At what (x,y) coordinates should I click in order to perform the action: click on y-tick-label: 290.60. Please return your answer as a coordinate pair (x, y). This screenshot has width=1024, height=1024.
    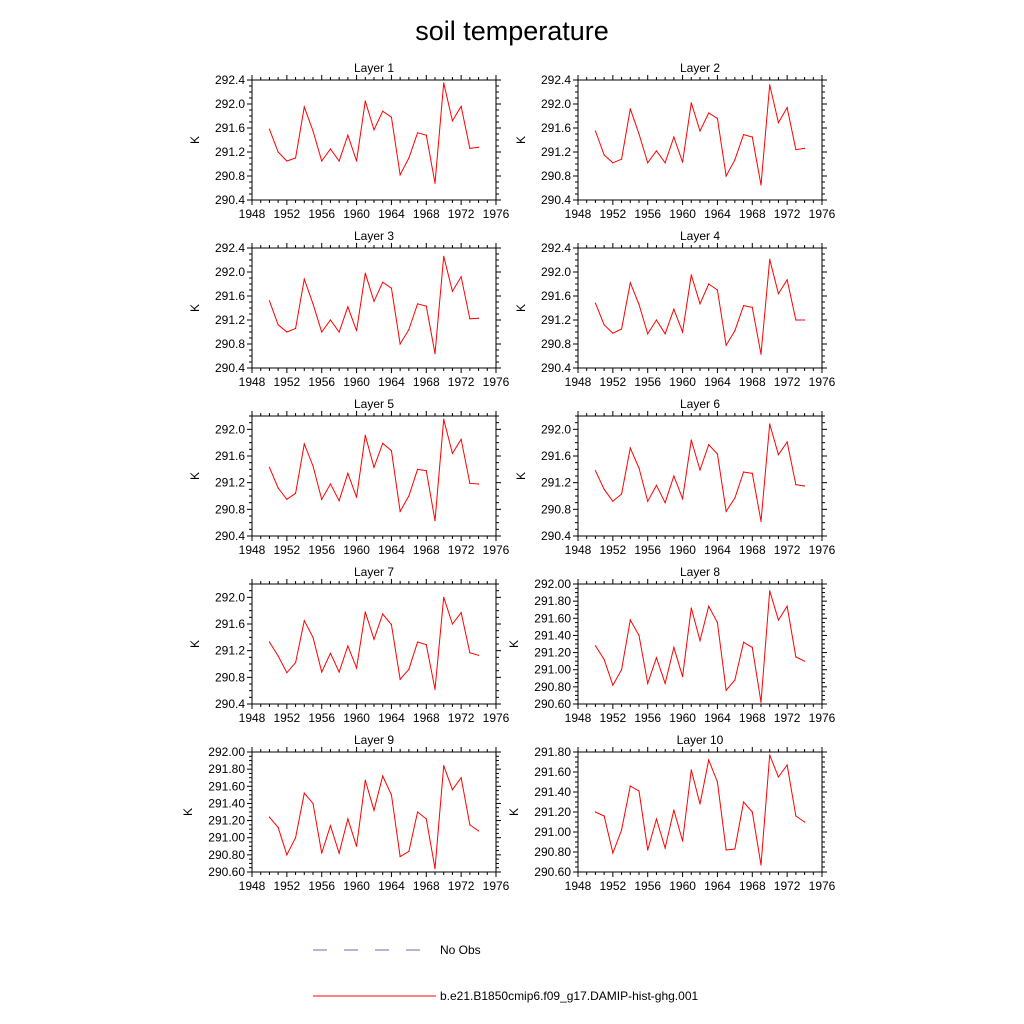
    Looking at the image, I should click on (226, 872).